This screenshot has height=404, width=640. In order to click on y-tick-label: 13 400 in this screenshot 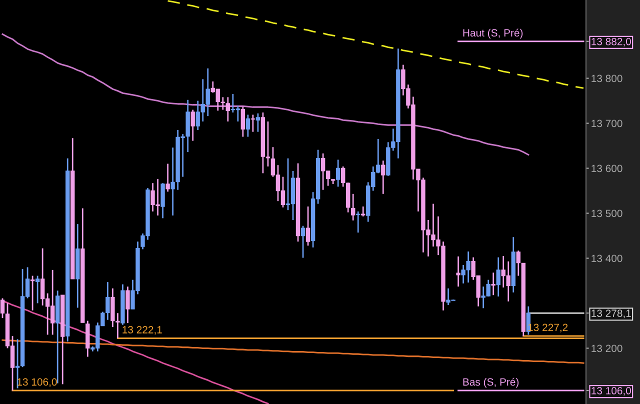, I will do `click(607, 258)`.